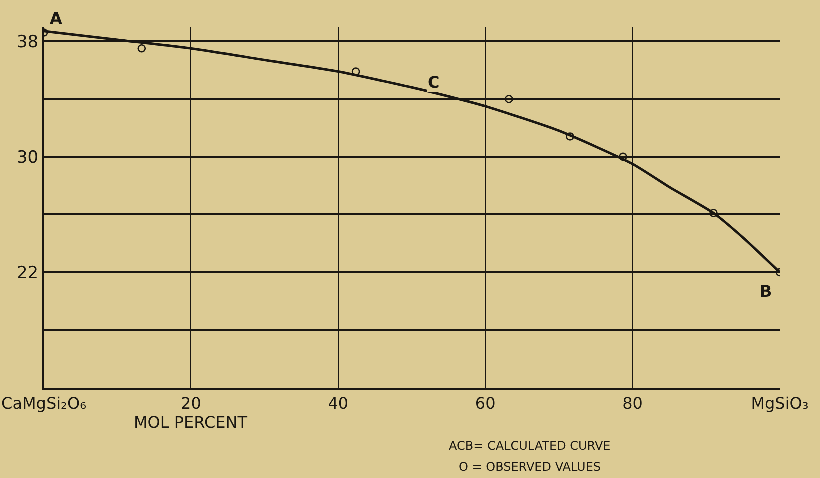 Image resolution: width=820 pixels, height=478 pixels. What do you see at coordinates (632, 404) in the screenshot?
I see `x-tick-label: 80` at bounding box center [632, 404].